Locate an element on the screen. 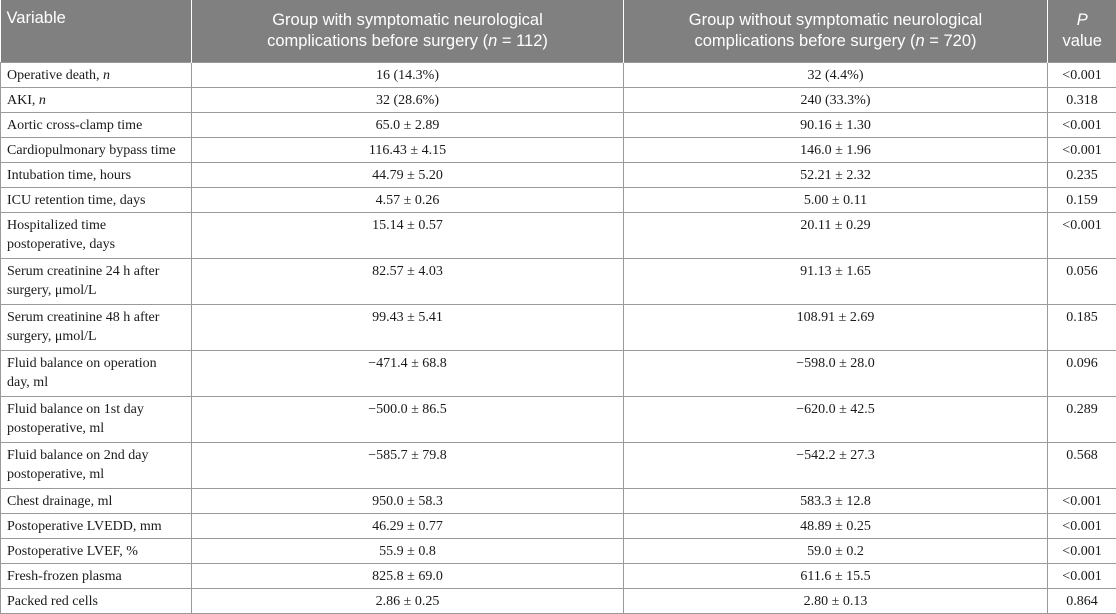 The image size is (1116, 614). p-value-cell: 0.159 is located at coordinates (1082, 200).